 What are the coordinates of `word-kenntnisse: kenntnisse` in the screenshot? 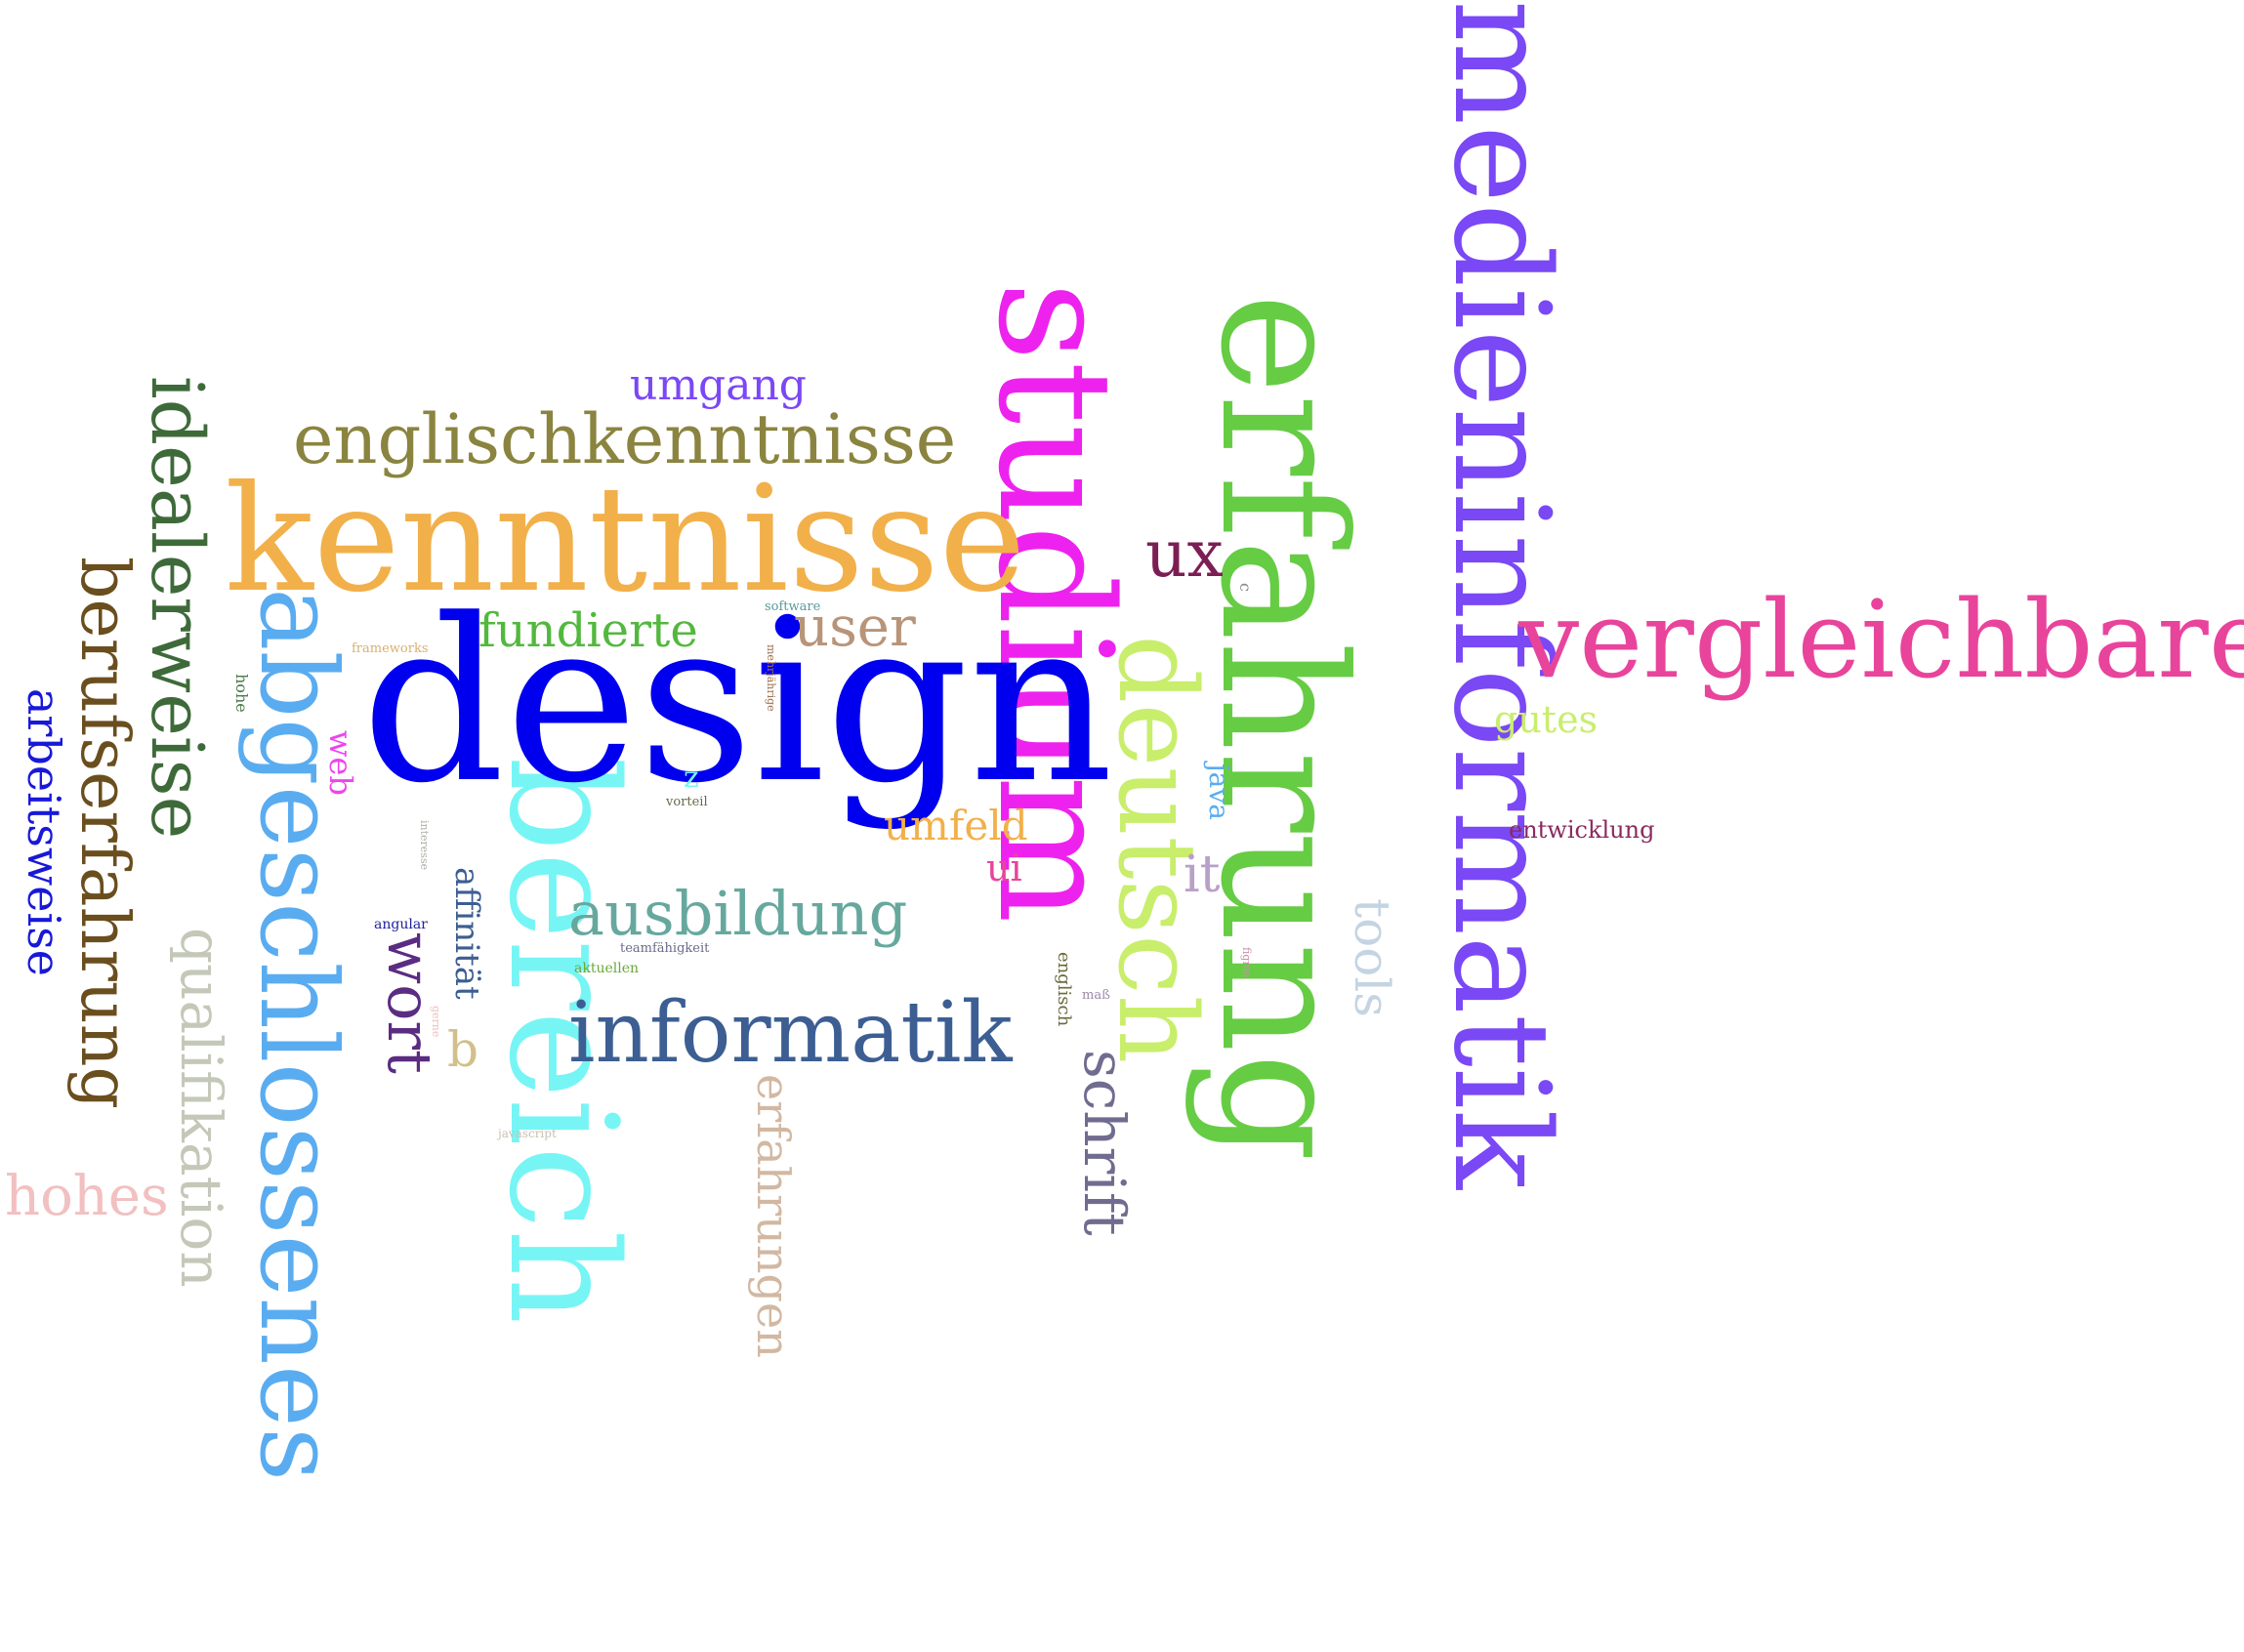 It's located at (626, 540).